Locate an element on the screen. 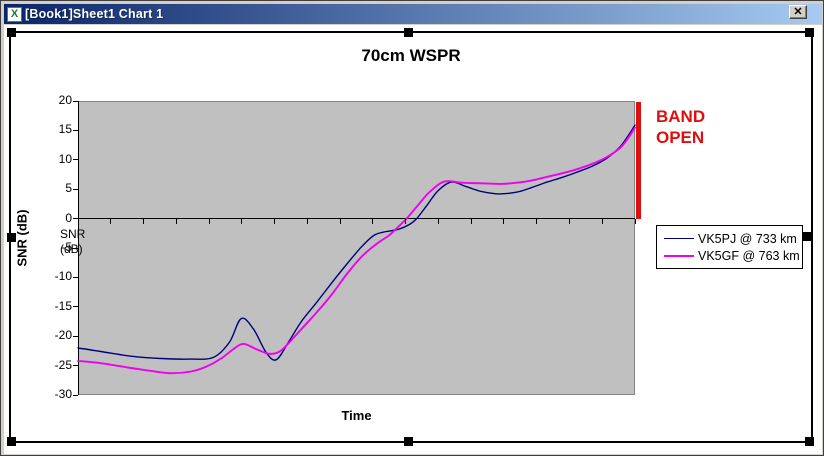  selection-handle-bottom-left is located at coordinates (11, 441).